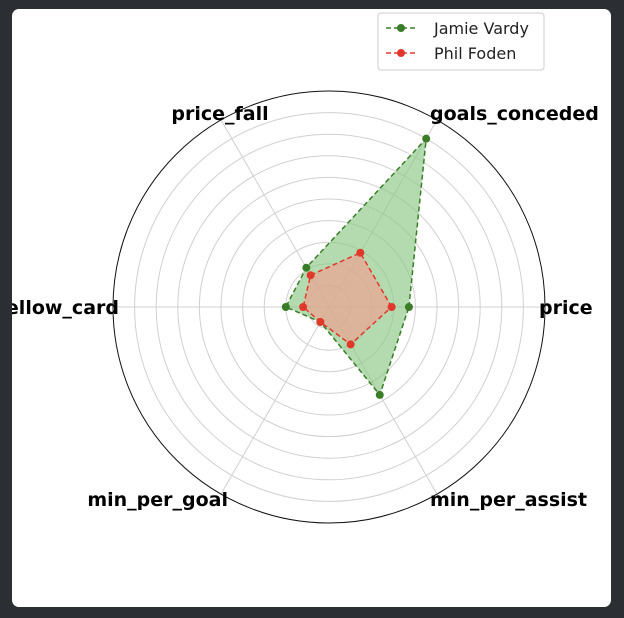 This screenshot has height=618, width=624. Describe the element at coordinates (566, 308) in the screenshot. I see `axis-label-price: price` at that location.